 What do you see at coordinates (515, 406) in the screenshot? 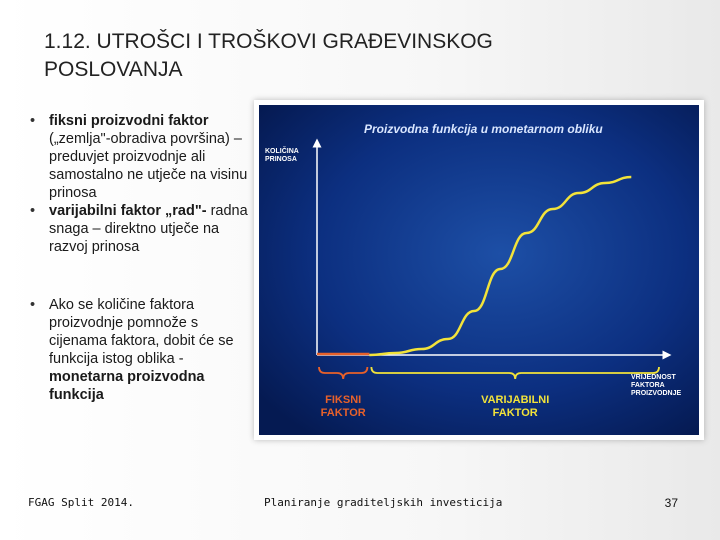
I see `region-label: VARIJABILNI FAKTOR` at bounding box center [515, 406].